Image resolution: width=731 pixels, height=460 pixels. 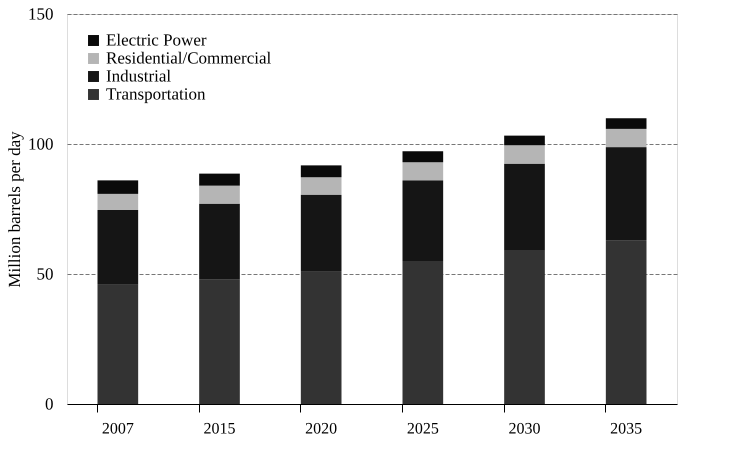 I want to click on x-tick-label: 2020, so click(x=321, y=429).